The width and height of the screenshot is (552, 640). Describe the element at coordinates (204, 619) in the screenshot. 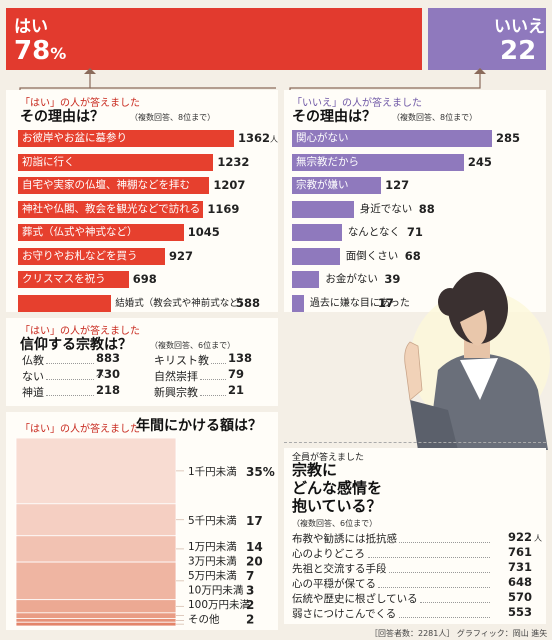

I see `spend-category-label: その他` at that location.